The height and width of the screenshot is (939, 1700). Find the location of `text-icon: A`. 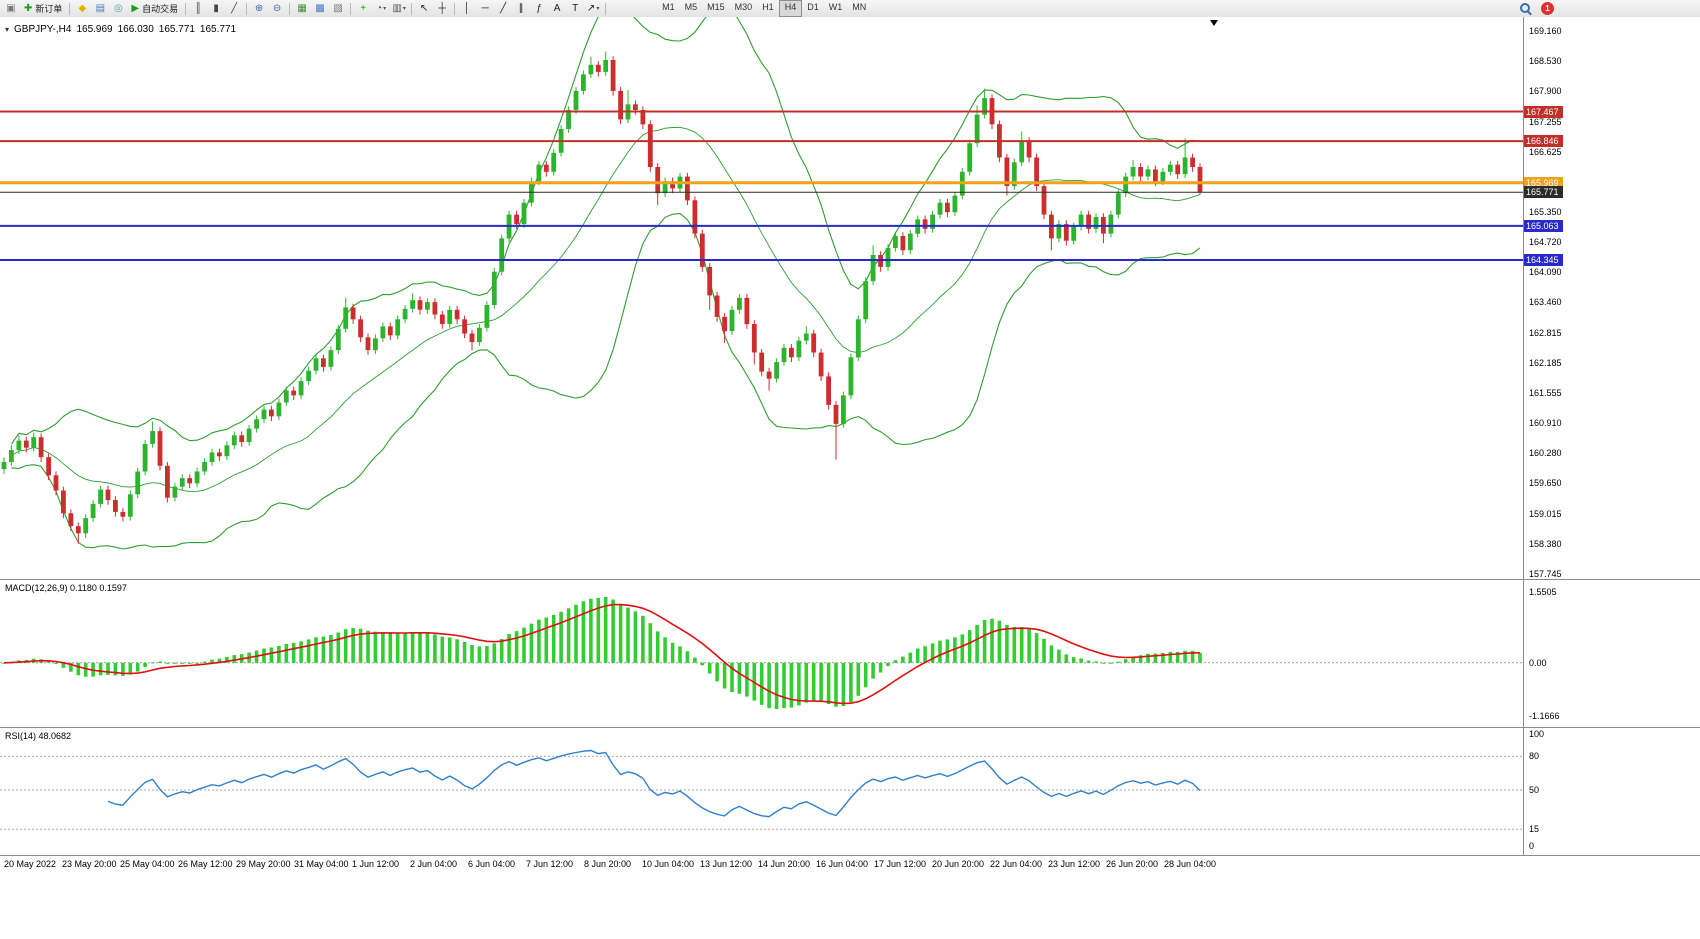

text-icon: A is located at coordinates (557, 8).